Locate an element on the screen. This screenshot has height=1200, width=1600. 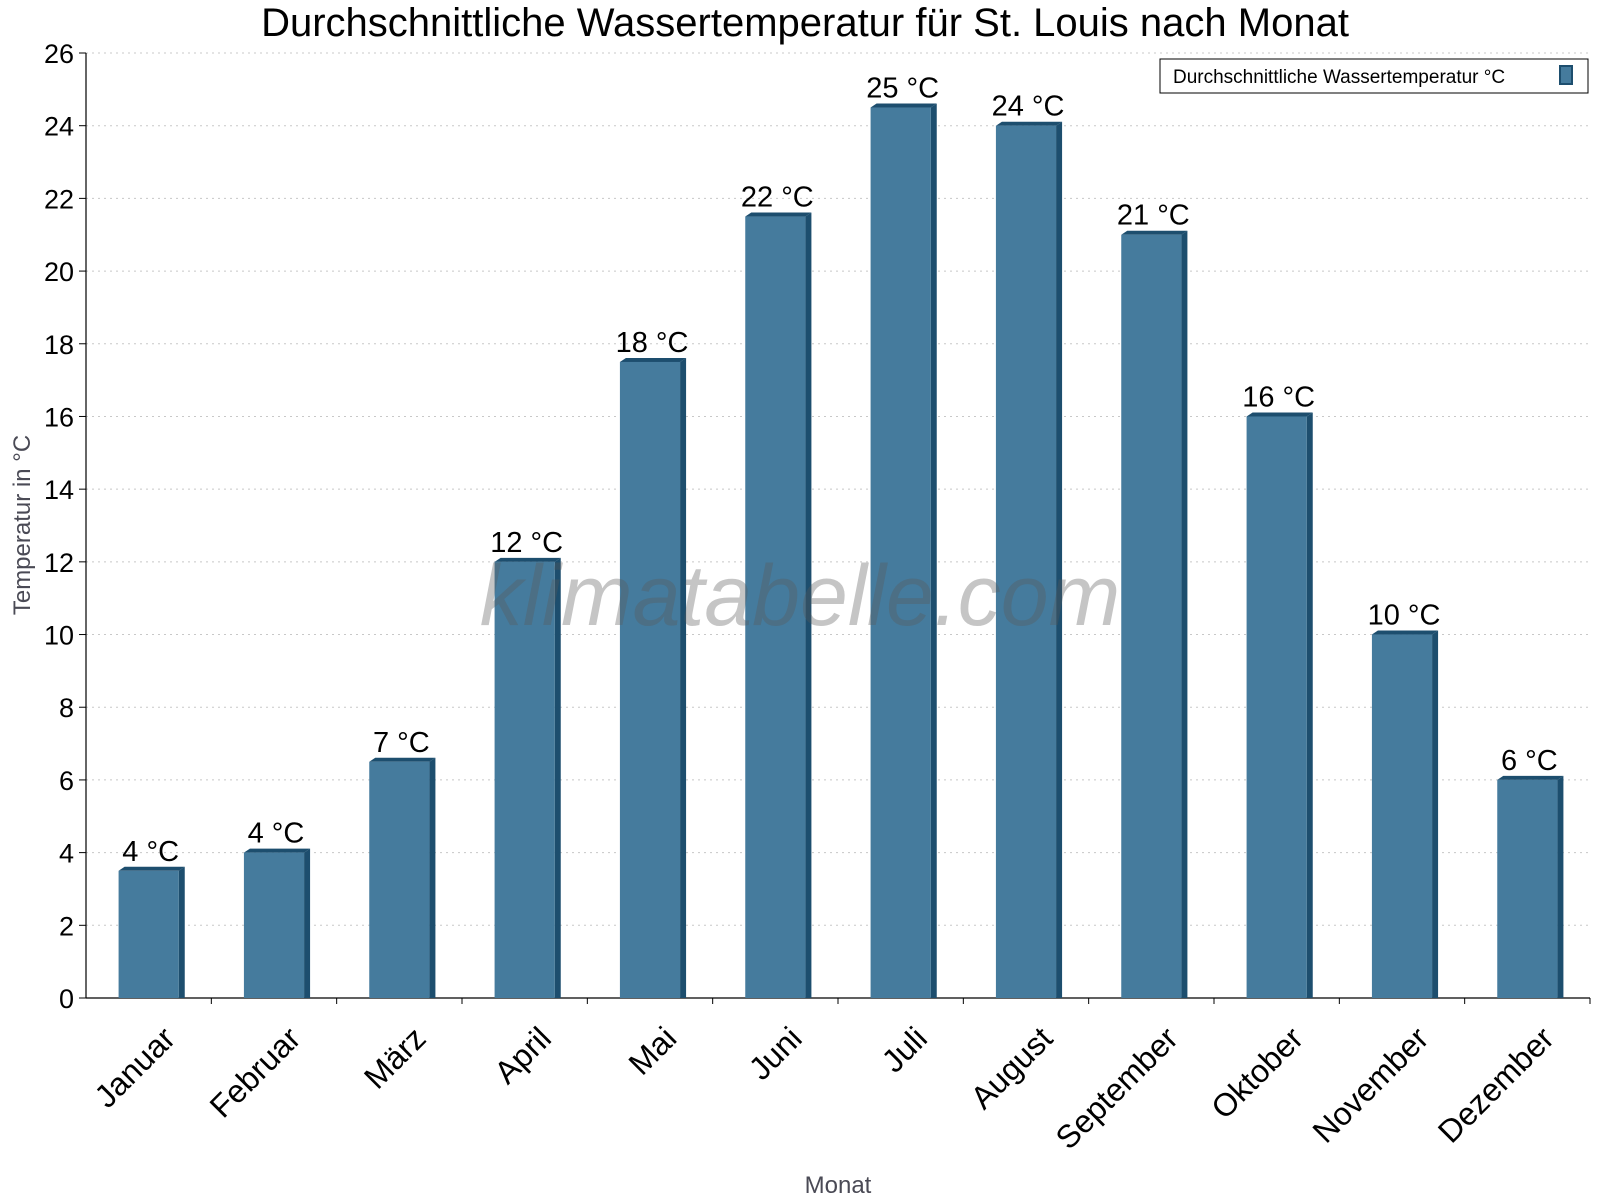
x-axis-title: Monat is located at coordinates (838, 1185).